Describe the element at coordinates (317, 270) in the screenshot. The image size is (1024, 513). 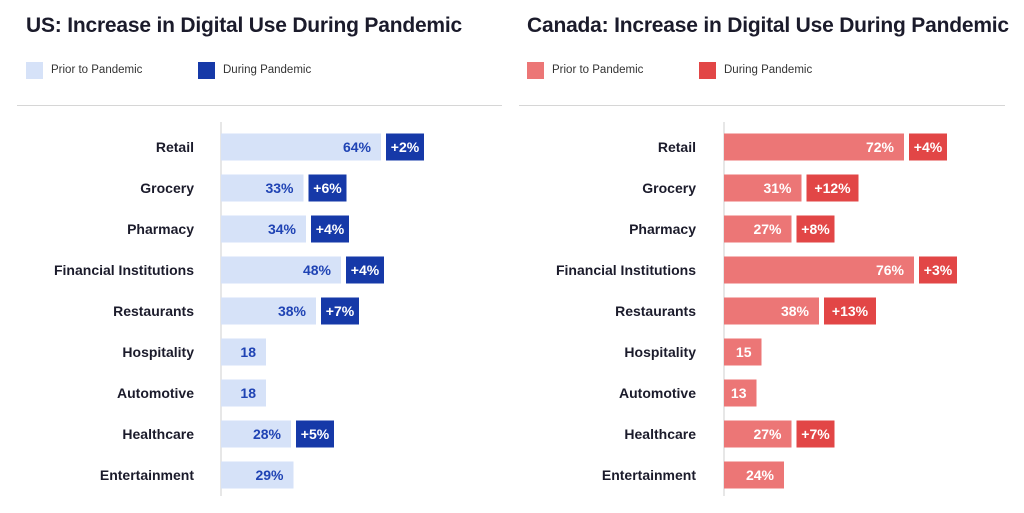
I see `bar-prior-value-label: 48%` at that location.